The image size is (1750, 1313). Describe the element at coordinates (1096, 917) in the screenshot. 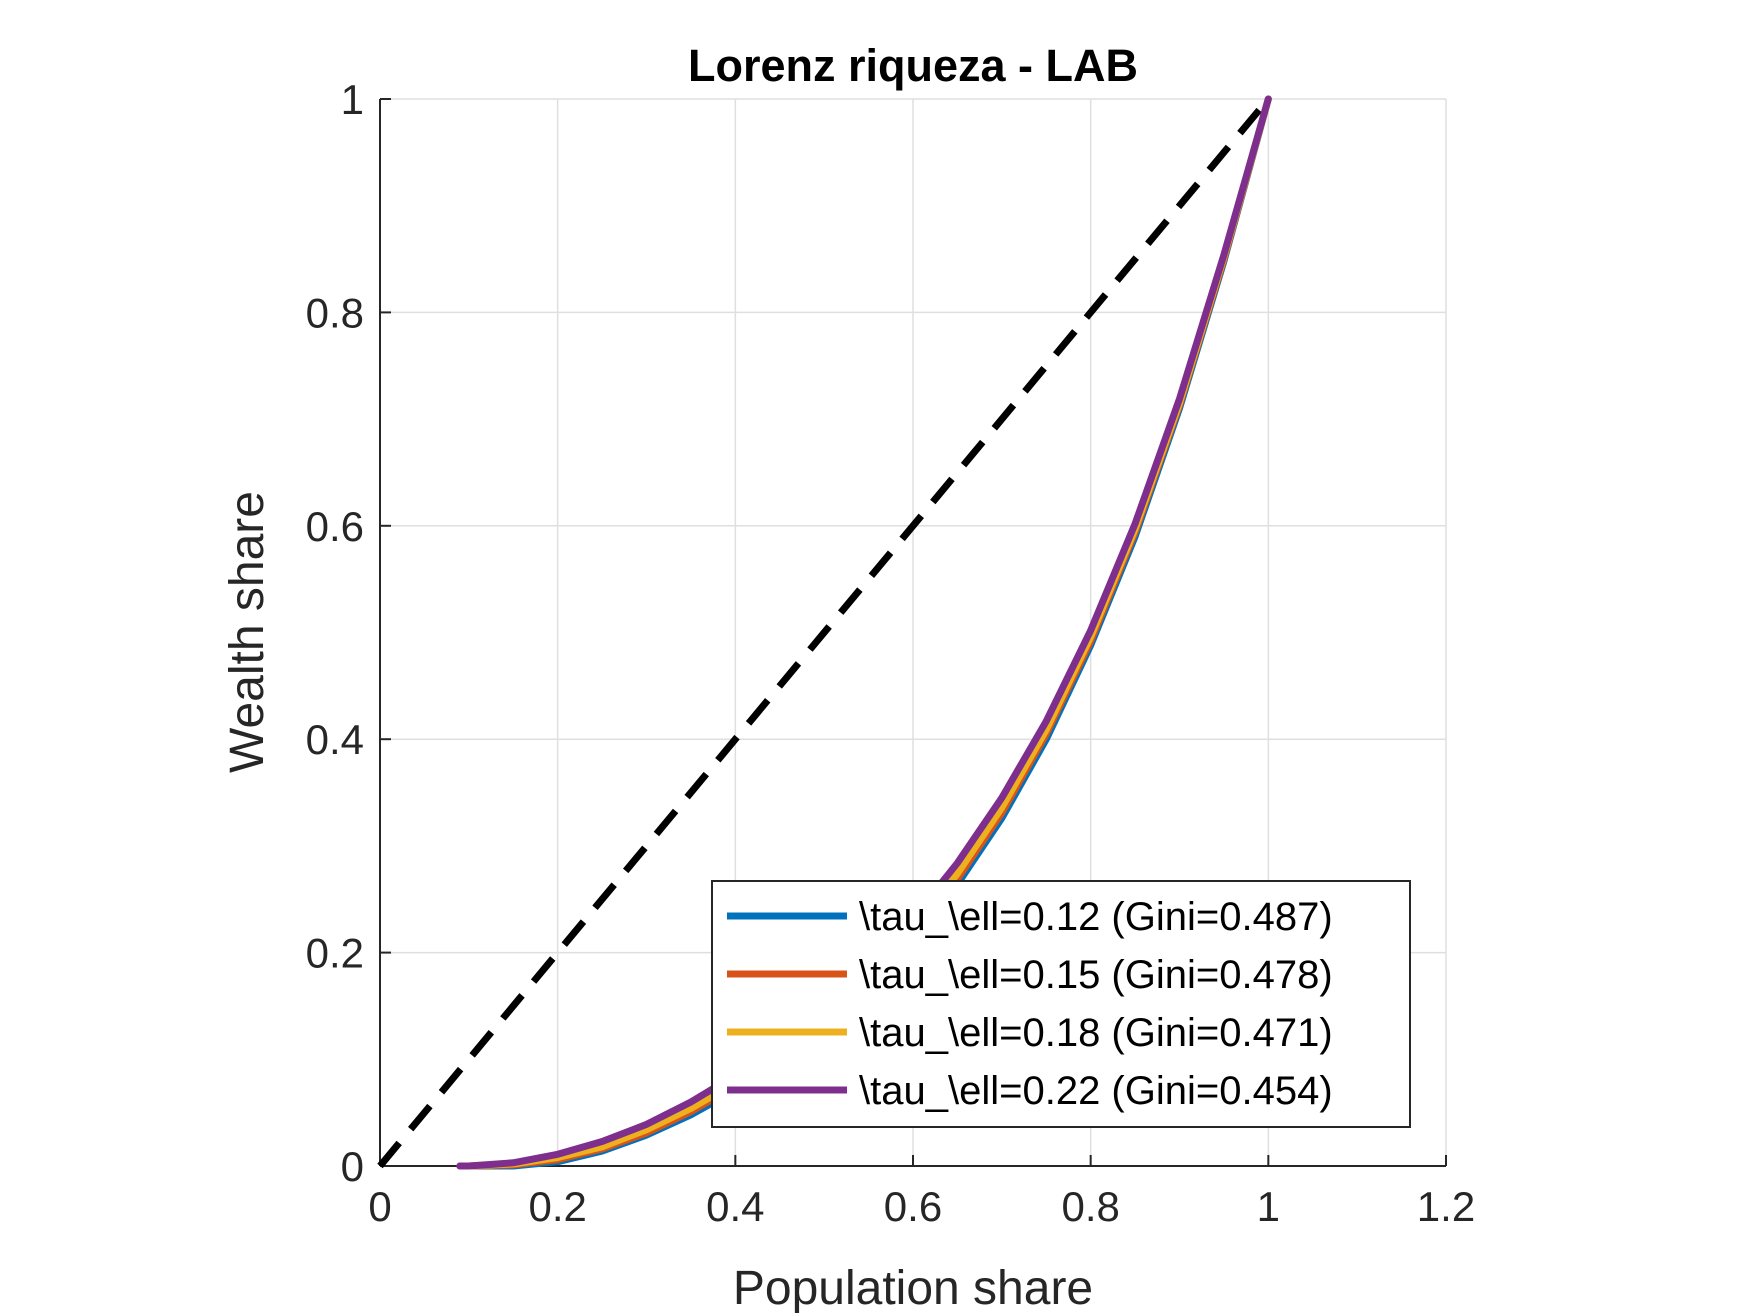

I see `legend-label-1: \tau_\ell=0.12 (Gini=0.487)` at that location.